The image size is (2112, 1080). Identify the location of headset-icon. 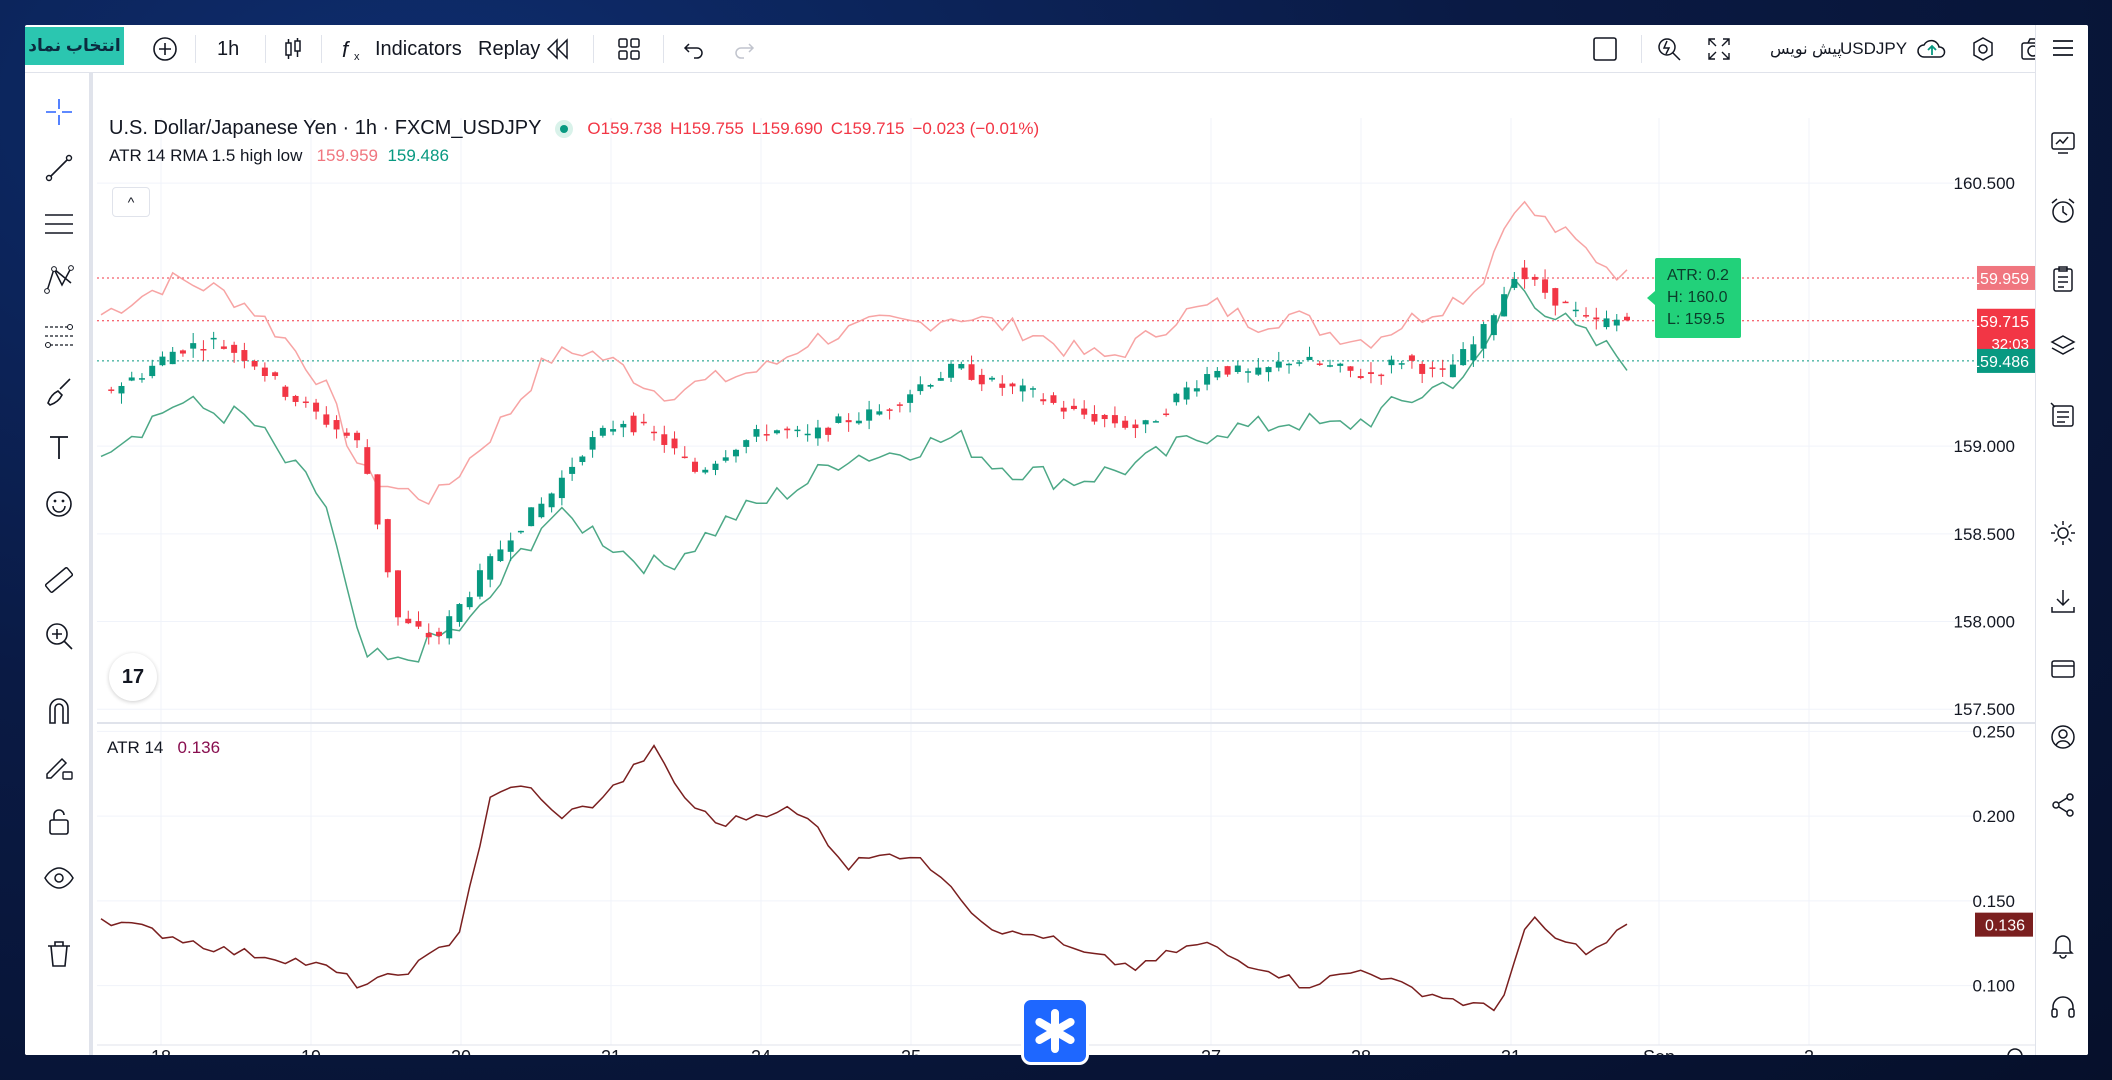
(2063, 1007).